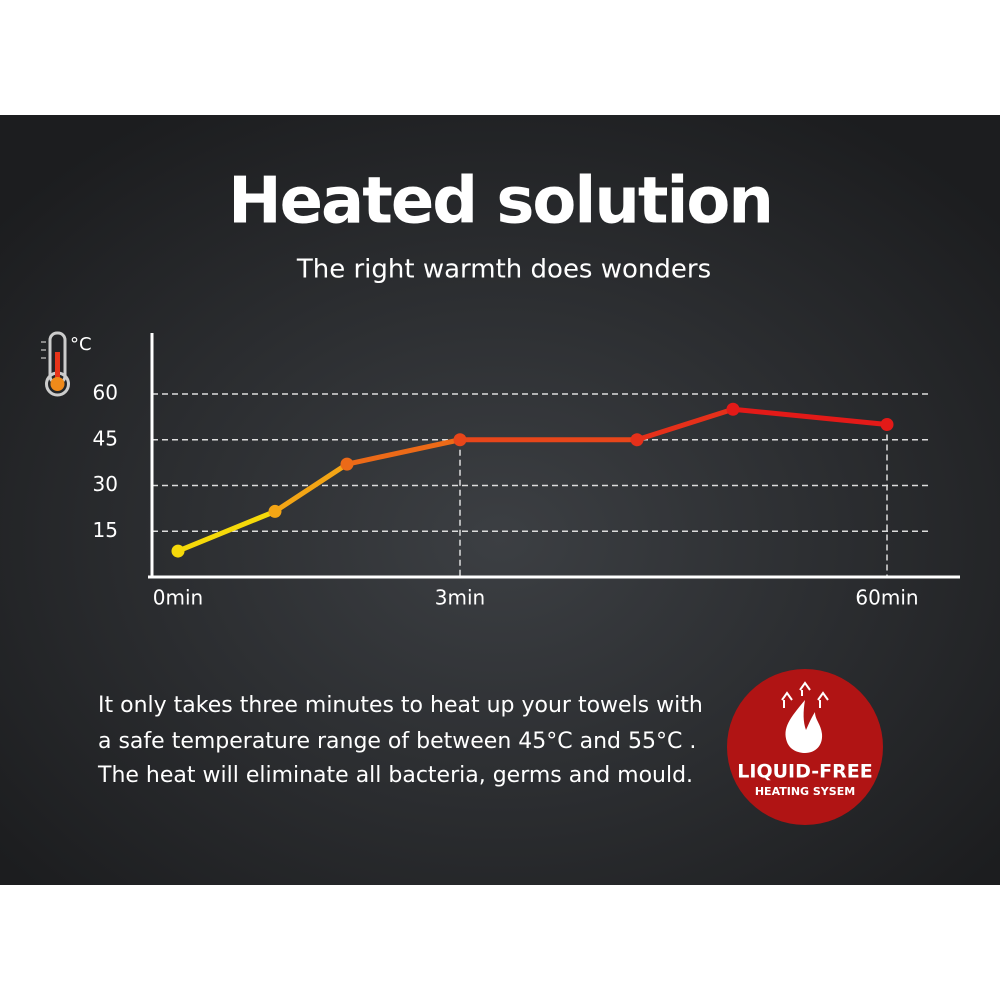  Describe the element at coordinates (503, 270) in the screenshot. I see `subtitle: The right warmth does wonders` at that location.